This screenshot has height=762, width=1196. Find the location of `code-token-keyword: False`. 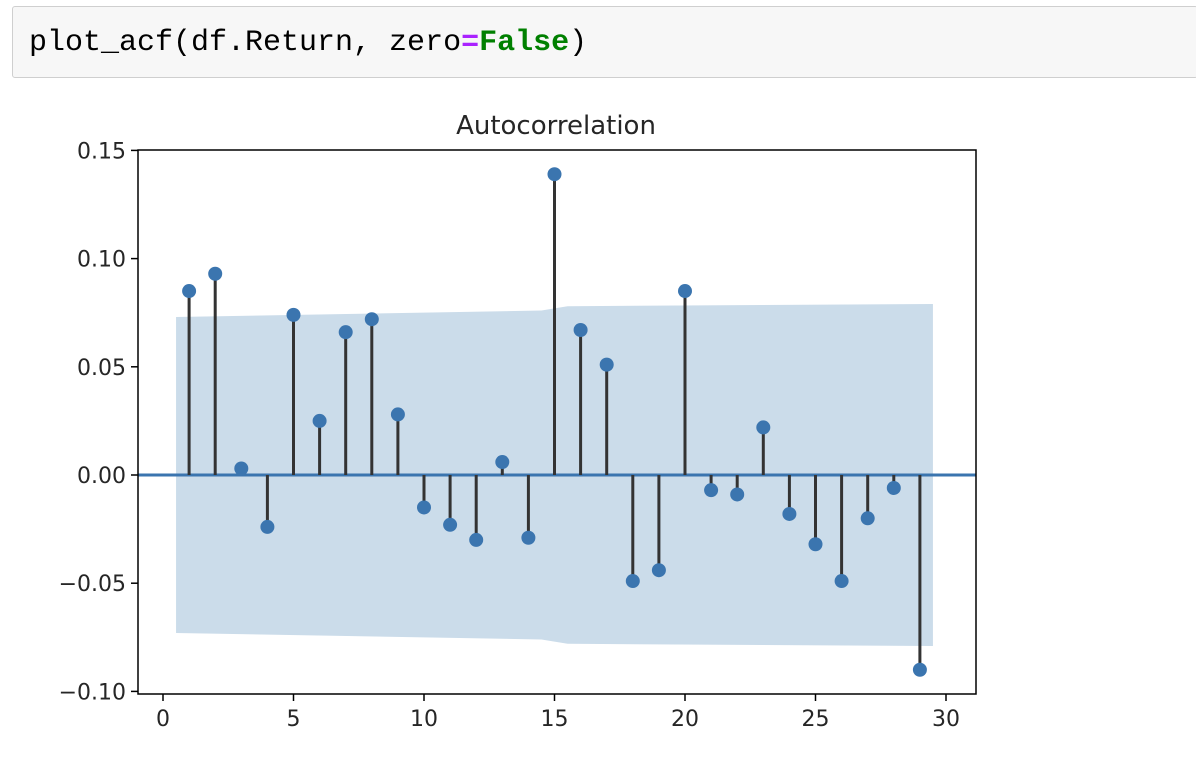

code-token-keyword: False is located at coordinates (524, 43).